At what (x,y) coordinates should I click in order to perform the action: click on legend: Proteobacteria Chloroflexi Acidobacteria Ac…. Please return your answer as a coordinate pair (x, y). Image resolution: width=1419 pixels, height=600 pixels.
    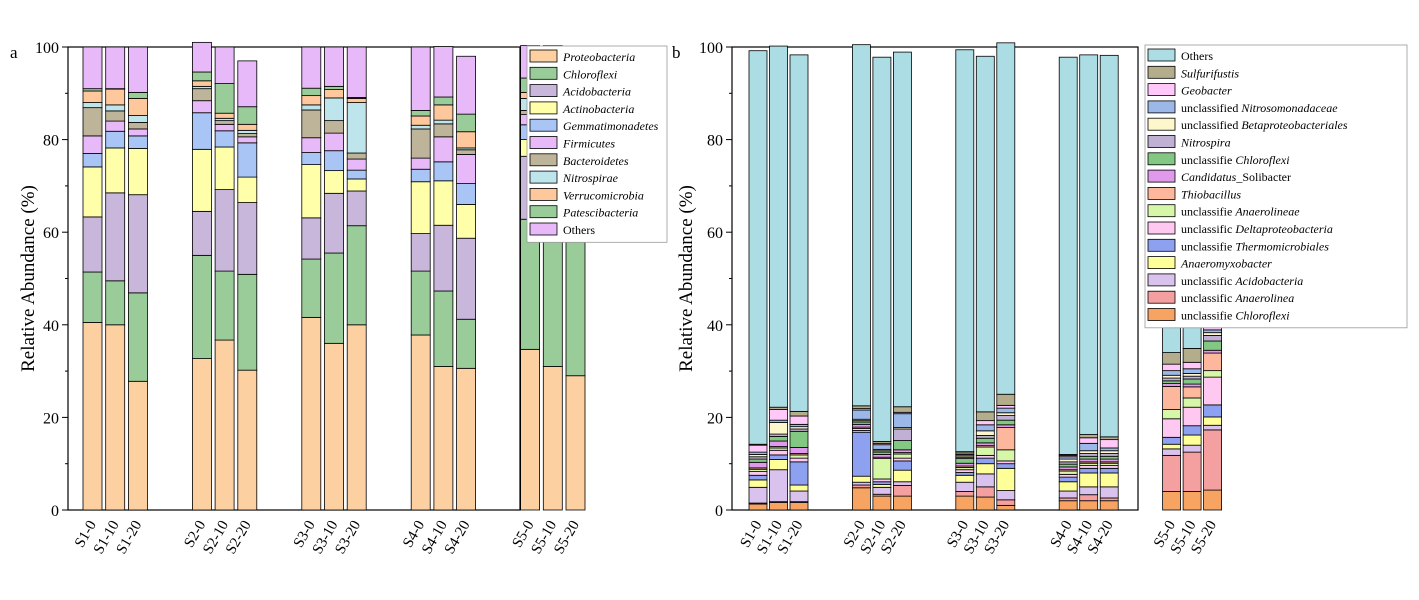
    Looking at the image, I should click on (597, 144).